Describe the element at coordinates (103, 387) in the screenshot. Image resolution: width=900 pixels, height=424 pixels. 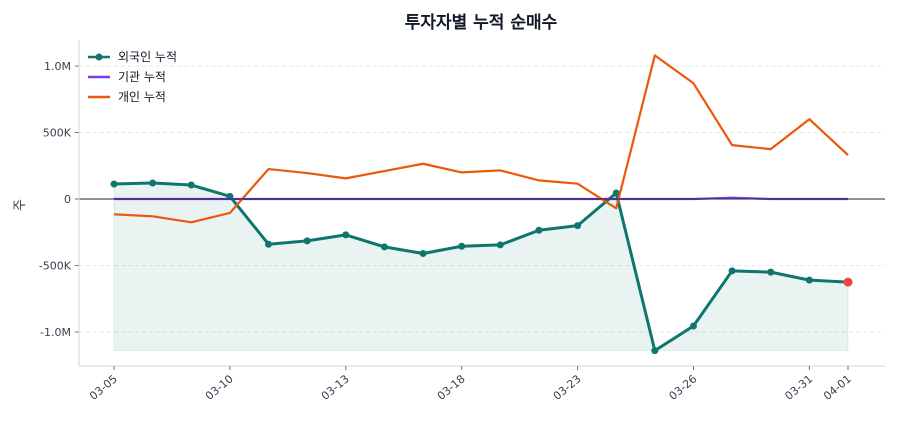
I see `x-tick-label: 03-05` at that location.